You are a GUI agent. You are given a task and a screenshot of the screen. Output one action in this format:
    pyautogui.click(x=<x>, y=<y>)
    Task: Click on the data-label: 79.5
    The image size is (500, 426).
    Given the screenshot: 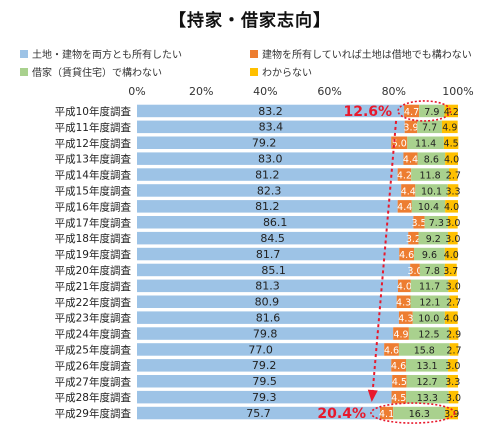 What is the action you would take?
    pyautogui.click(x=264, y=381)
    